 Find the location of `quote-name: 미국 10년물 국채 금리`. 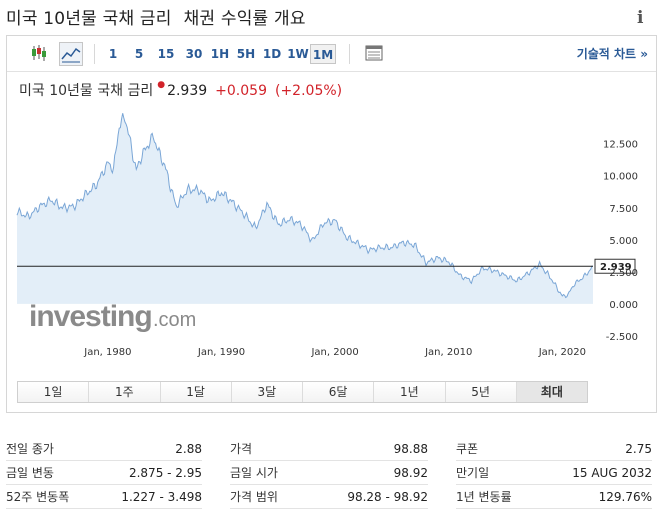

quote-name: 미국 10년물 국채 금리 is located at coordinates (86, 91).